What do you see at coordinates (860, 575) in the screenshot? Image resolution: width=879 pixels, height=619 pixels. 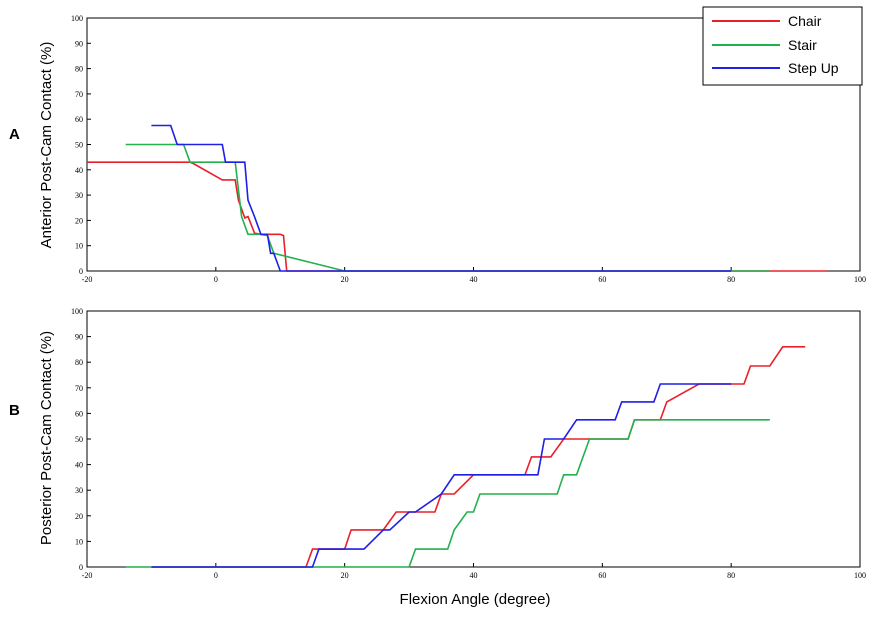 I see `panel-b-xtick-label: 100` at bounding box center [860, 575].